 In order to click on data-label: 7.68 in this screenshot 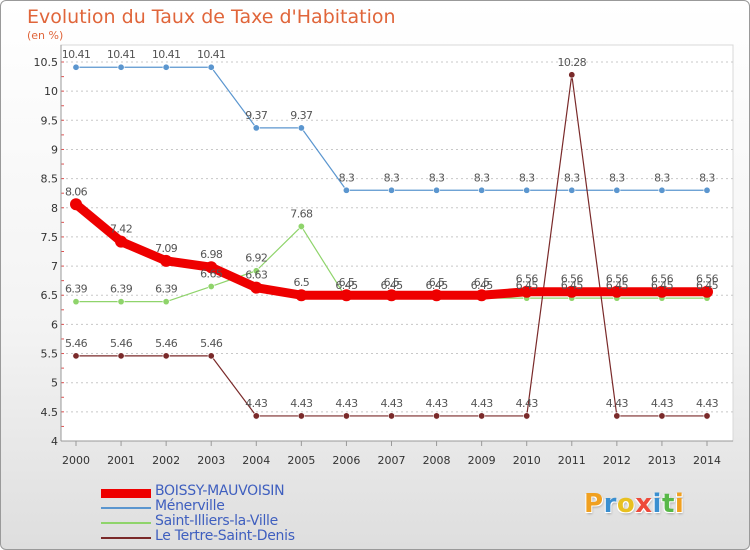, I will do `click(301, 213)`.